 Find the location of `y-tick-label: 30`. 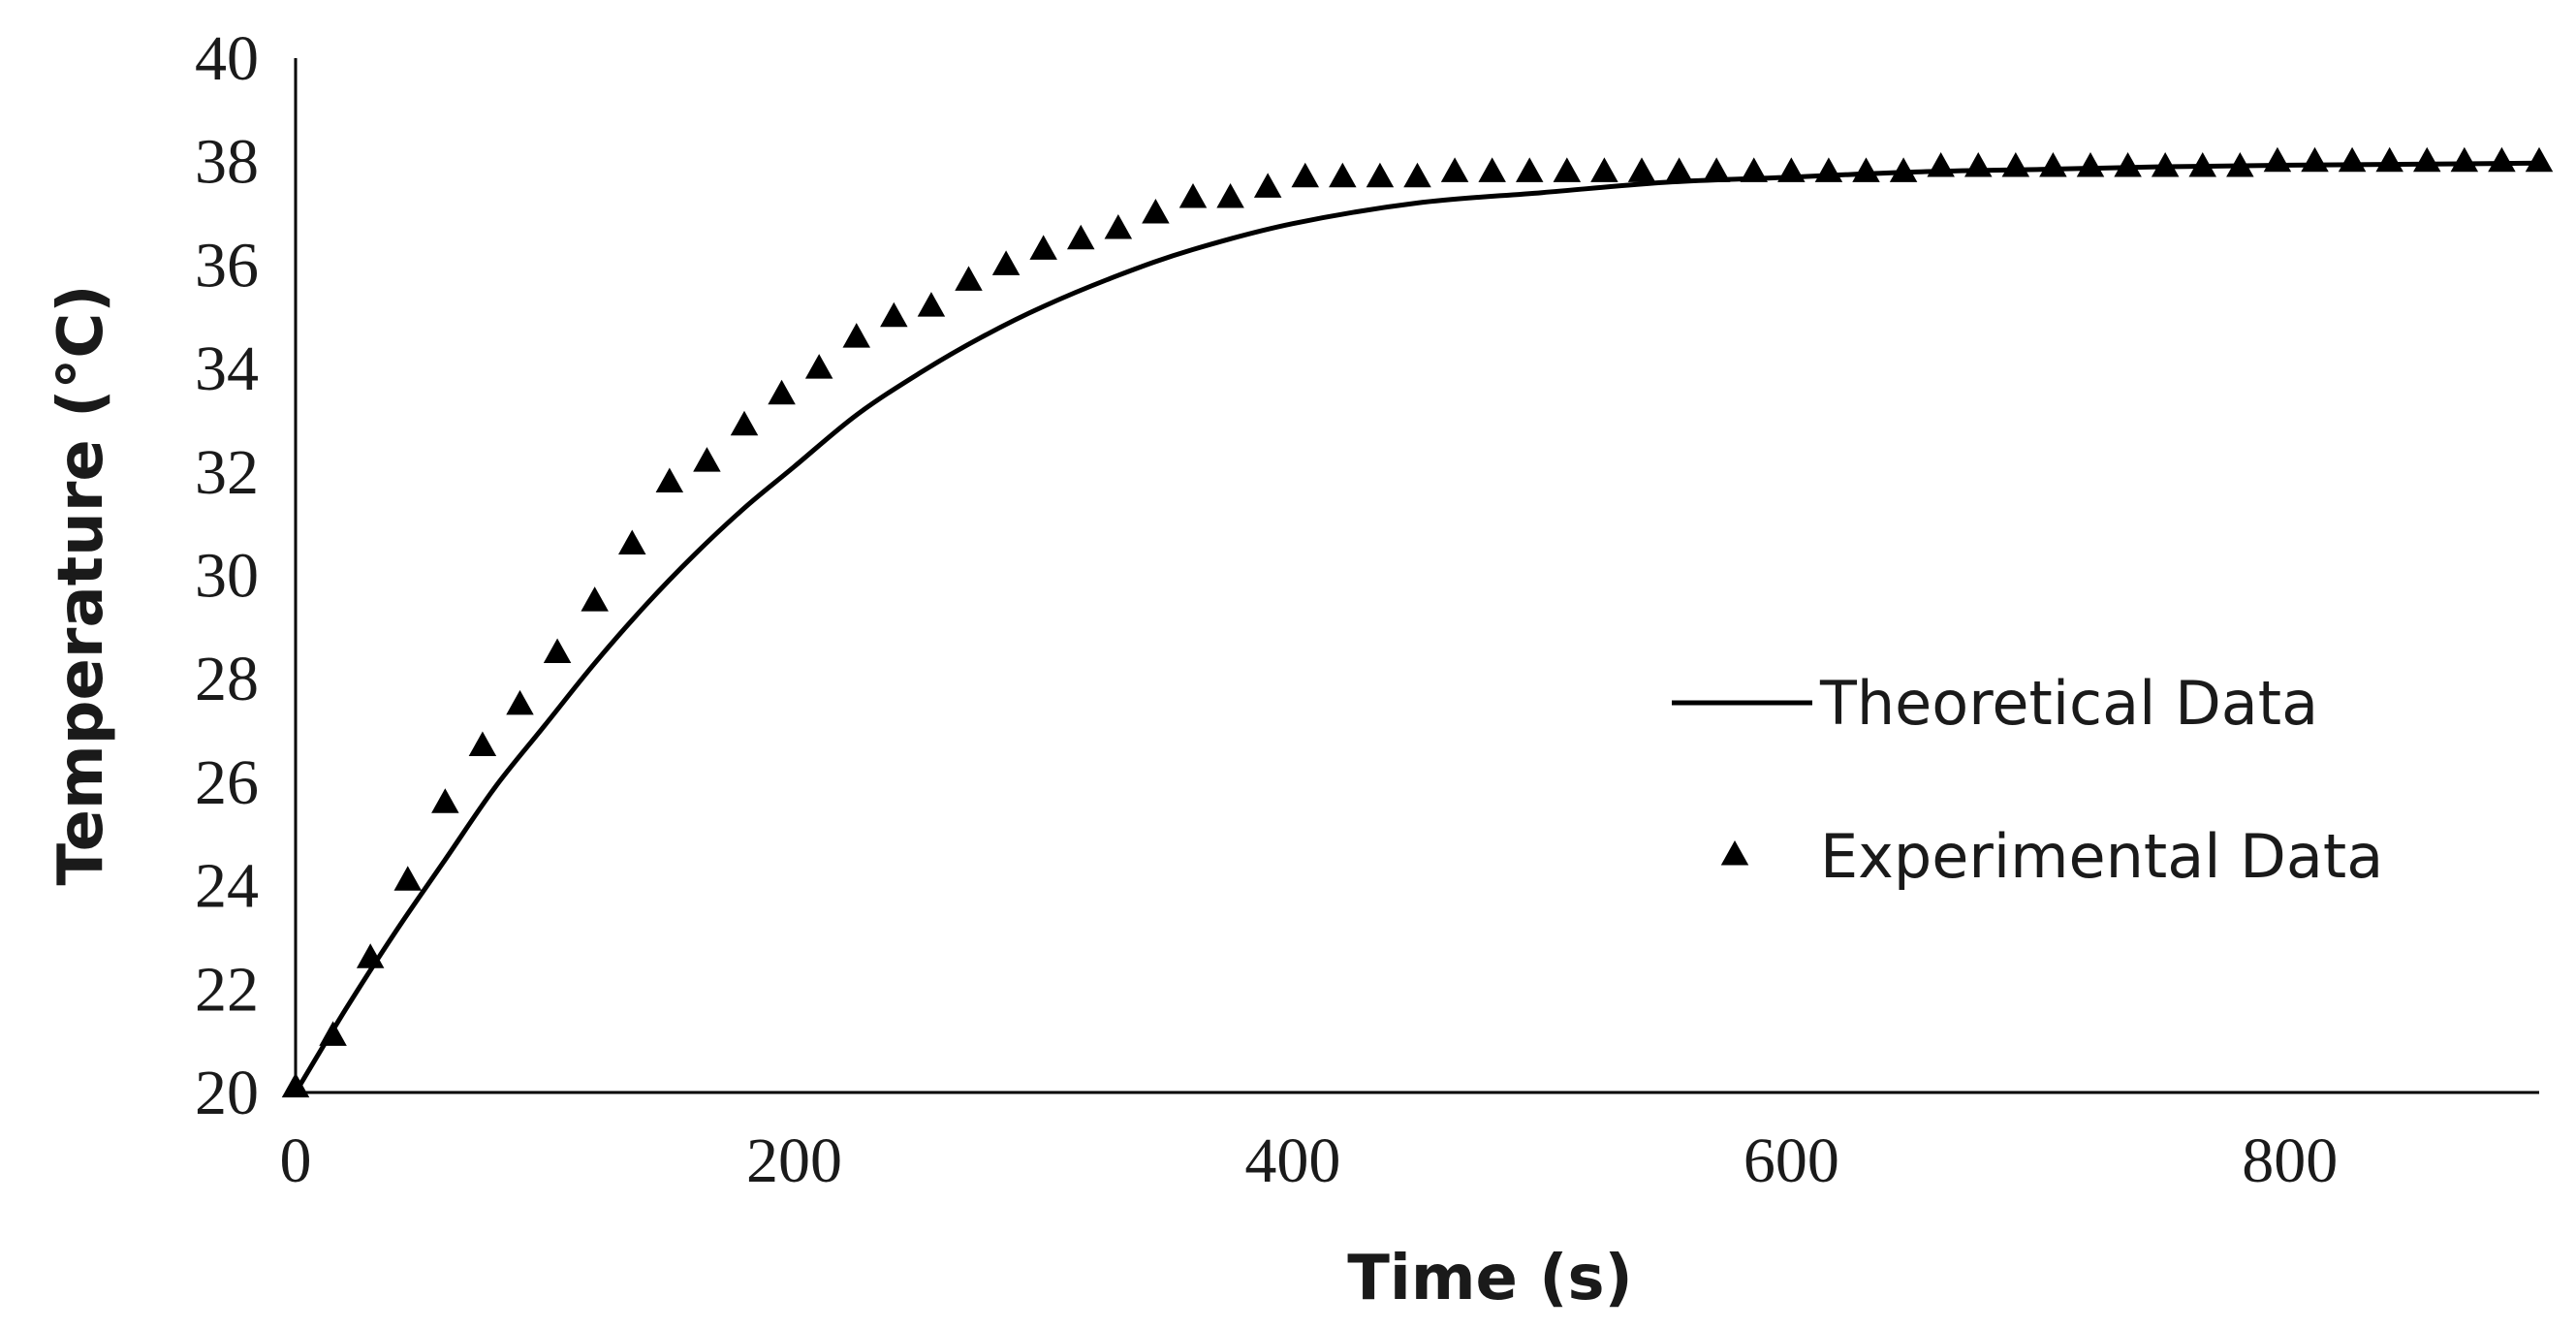

y-tick-label: 30 is located at coordinates (227, 576).